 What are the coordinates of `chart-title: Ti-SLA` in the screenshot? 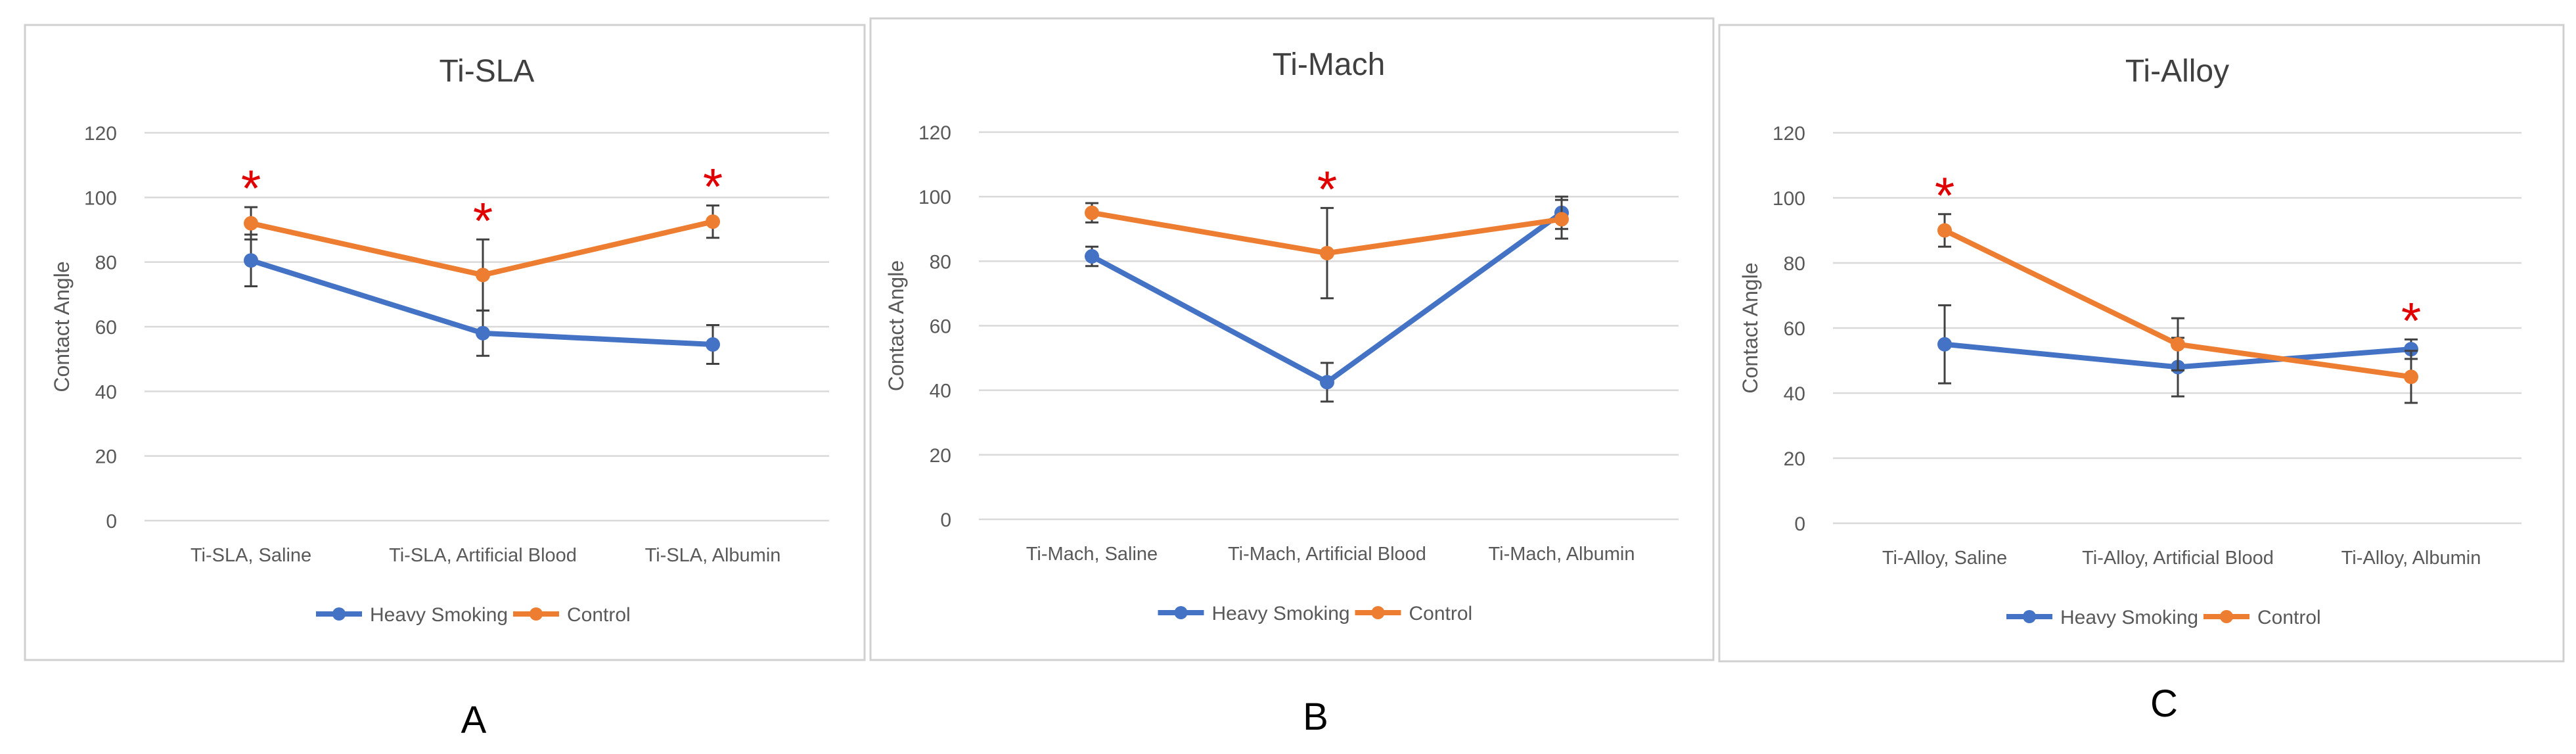 It's located at (487, 71).